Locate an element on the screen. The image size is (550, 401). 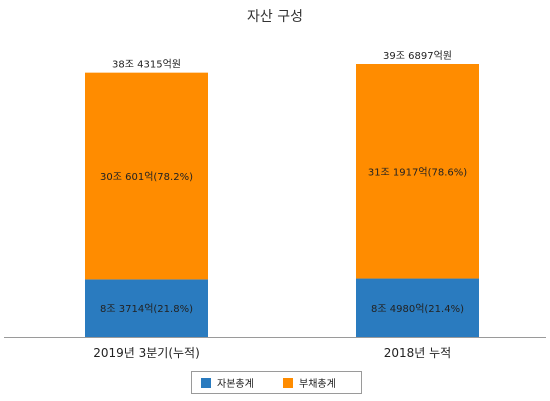
legend-label: 자본총계 is located at coordinates (235, 384).